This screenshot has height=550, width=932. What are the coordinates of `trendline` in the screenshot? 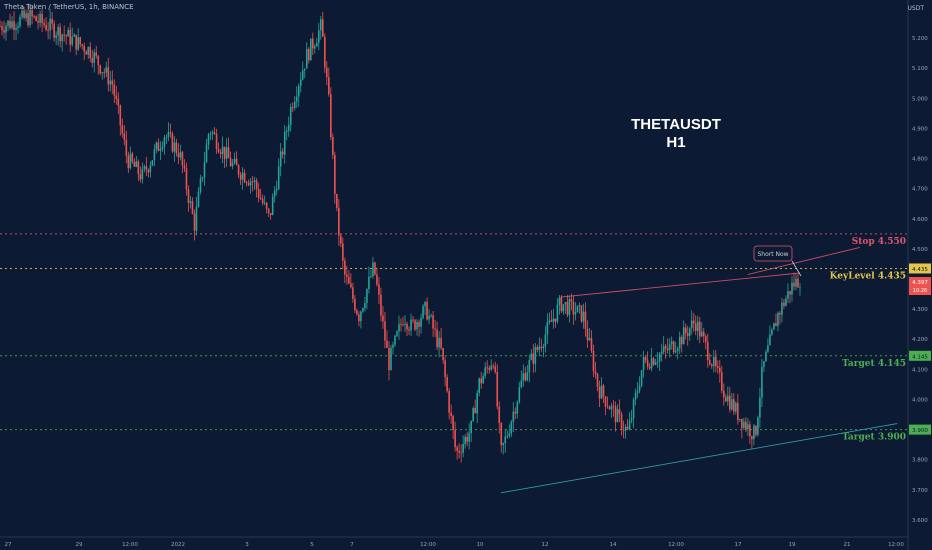 It's located at (699, 458).